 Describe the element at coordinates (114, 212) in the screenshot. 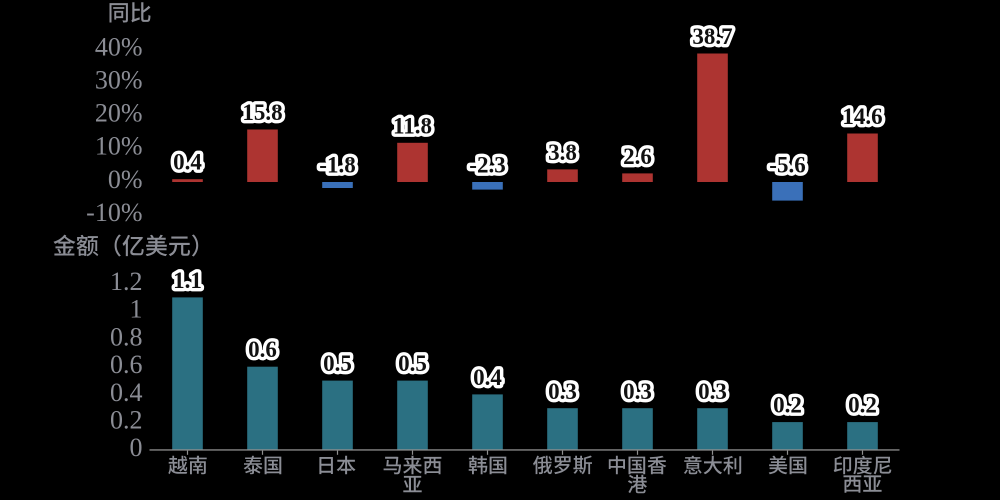

I see `svg-text: -10%` at that location.